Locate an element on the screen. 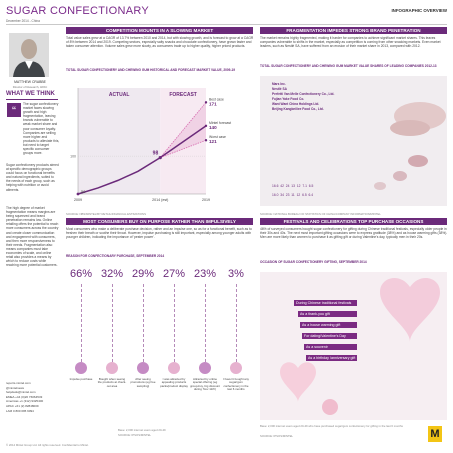  series-value-mintel: 140 is located at coordinates (213, 127).